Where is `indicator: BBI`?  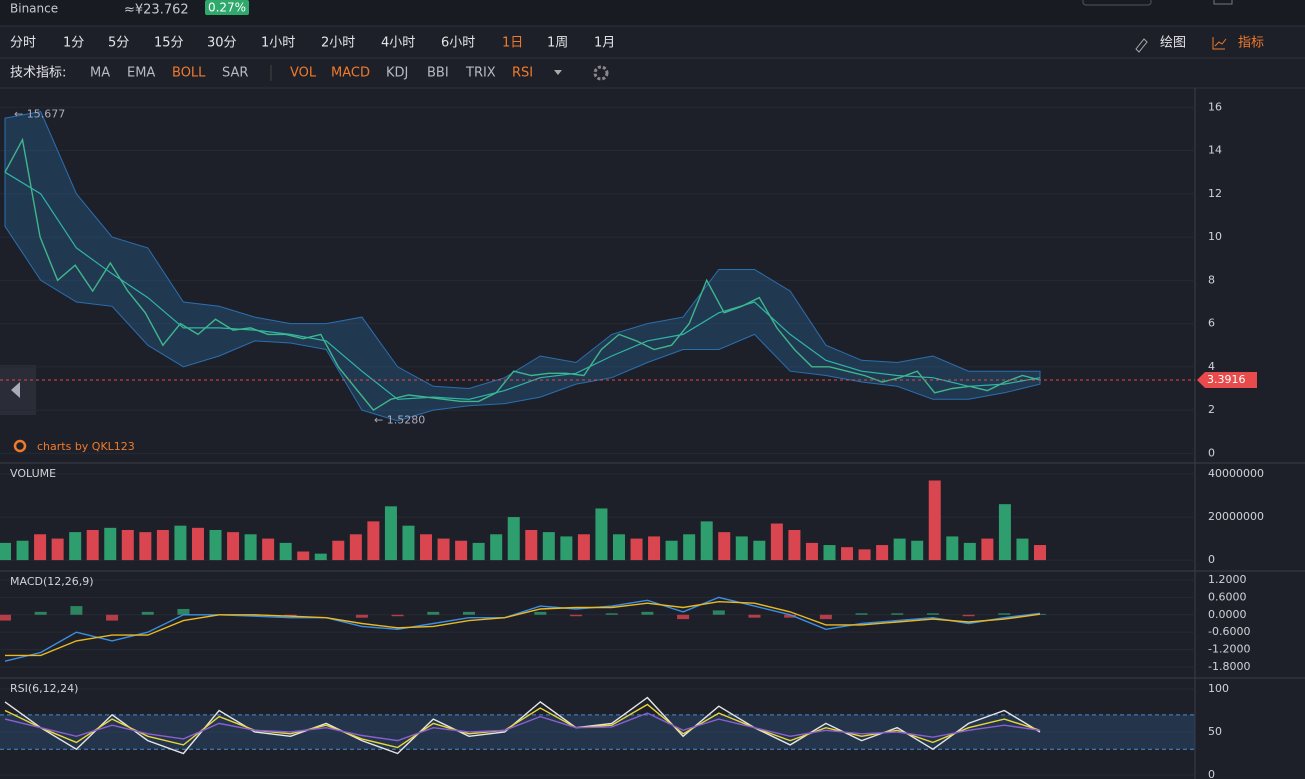
indicator: BBI is located at coordinates (438, 73).